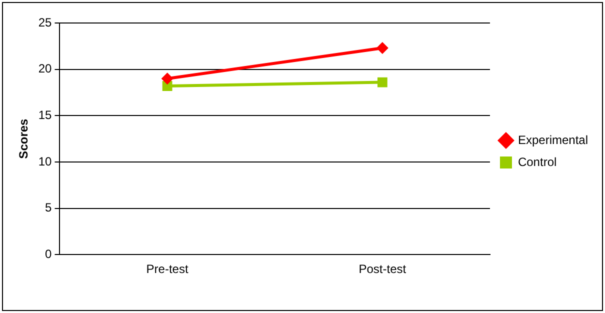 This screenshot has height=313, width=605. Describe the element at coordinates (45, 22) in the screenshot. I see `y-tick-label: 25` at that location.